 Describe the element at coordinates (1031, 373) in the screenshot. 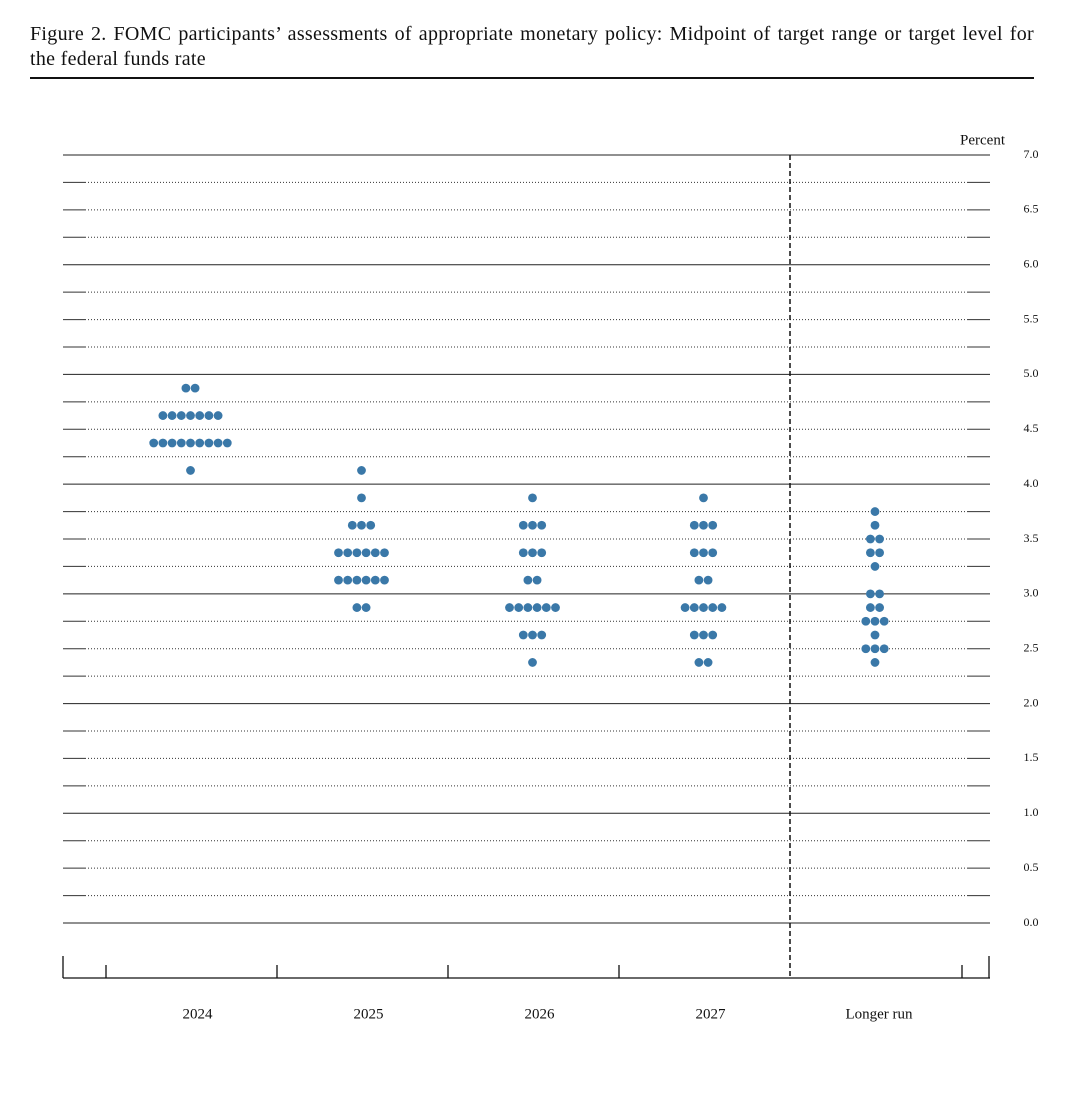

I see `y-tick-label: 5.0` at that location.